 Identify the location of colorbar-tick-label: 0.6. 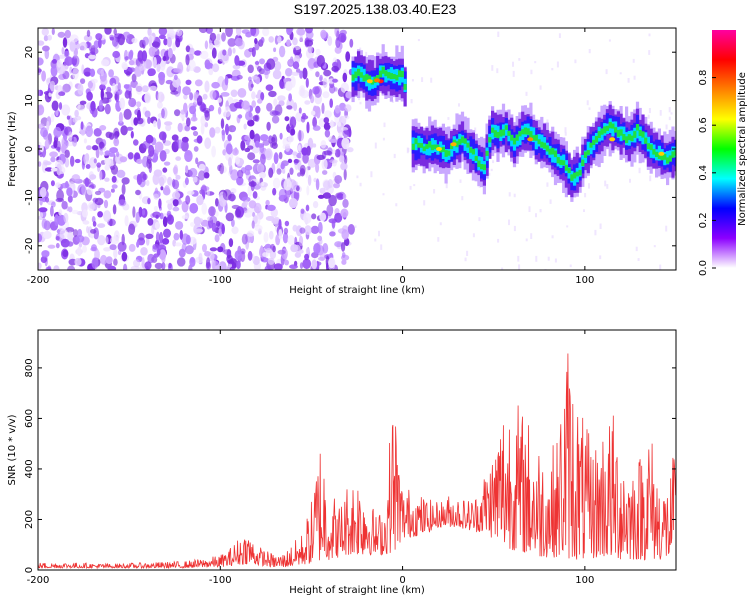
(703, 125).